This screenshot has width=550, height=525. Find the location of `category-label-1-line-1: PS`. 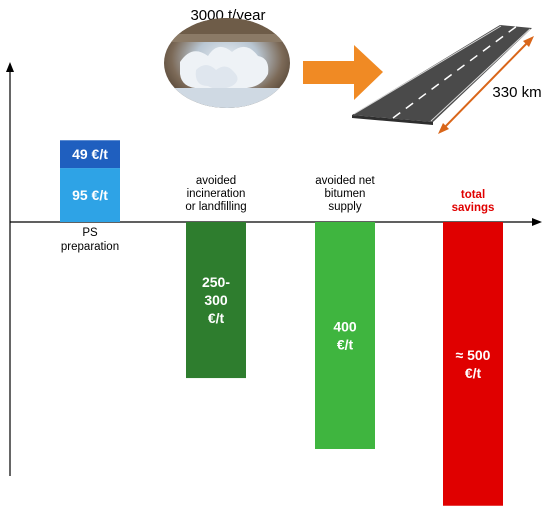

category-label-1-line-1: PS is located at coordinates (90, 233).